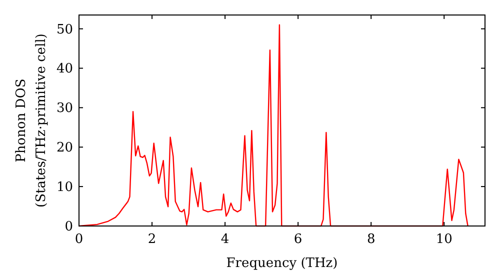 The height and width of the screenshot is (280, 500). What do you see at coordinates (64, 108) in the screenshot?
I see `y-tick-label: 30` at bounding box center [64, 108].